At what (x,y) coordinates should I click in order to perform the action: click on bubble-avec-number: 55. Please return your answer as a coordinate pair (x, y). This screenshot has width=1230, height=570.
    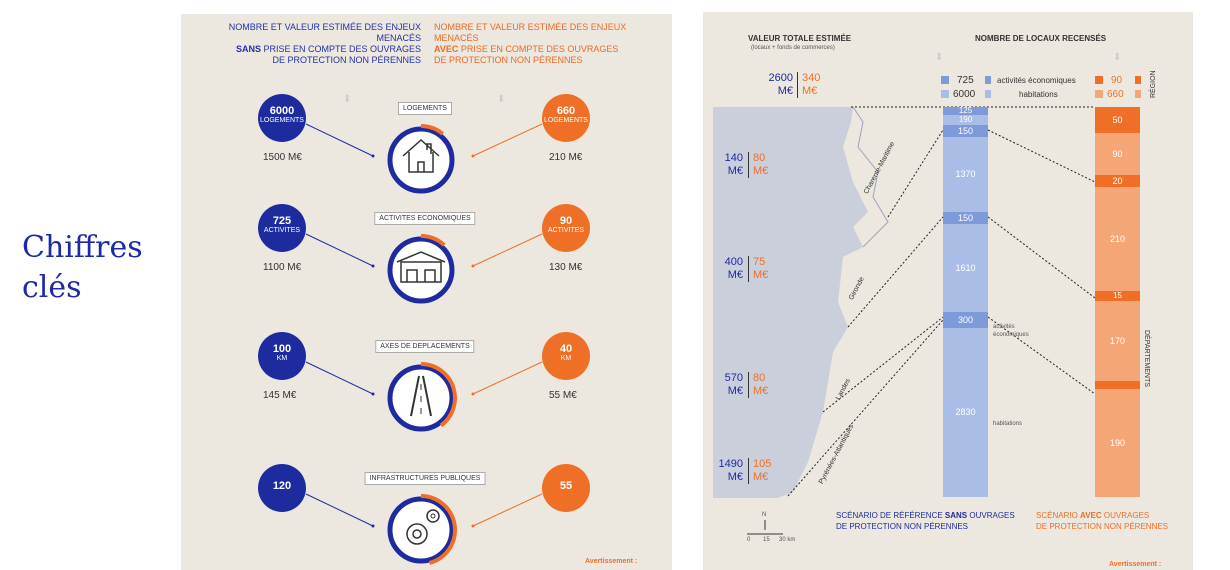
    Looking at the image, I should click on (566, 486).